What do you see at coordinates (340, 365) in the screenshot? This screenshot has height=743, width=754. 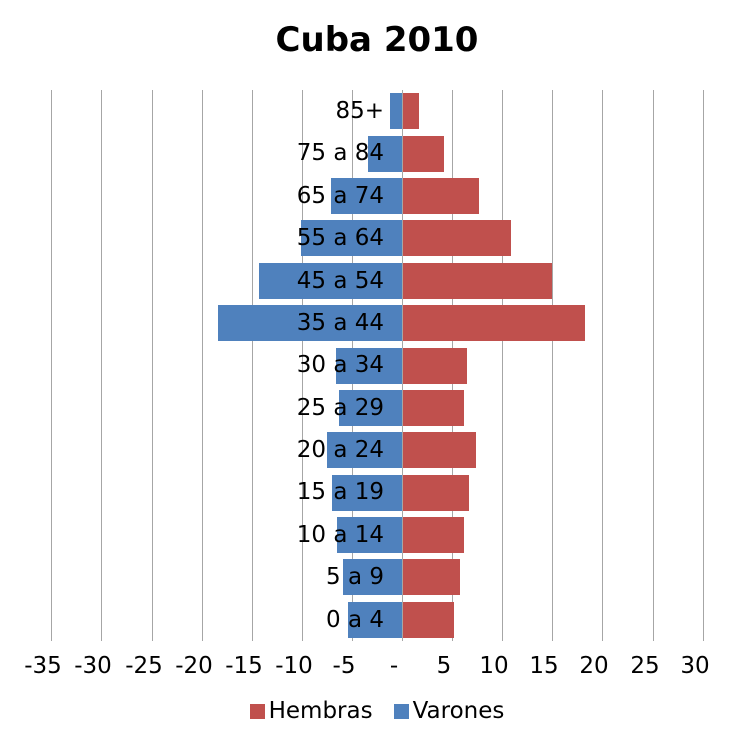 I see `category-label: 30 a 34` at bounding box center [340, 365].